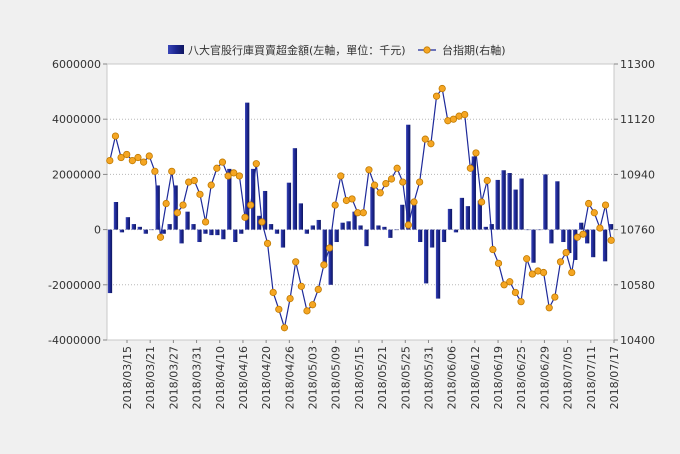  Describe the element at coordinates (474, 50) in the screenshot. I see `legend-line-label: 台指期(右軸)` at that location.